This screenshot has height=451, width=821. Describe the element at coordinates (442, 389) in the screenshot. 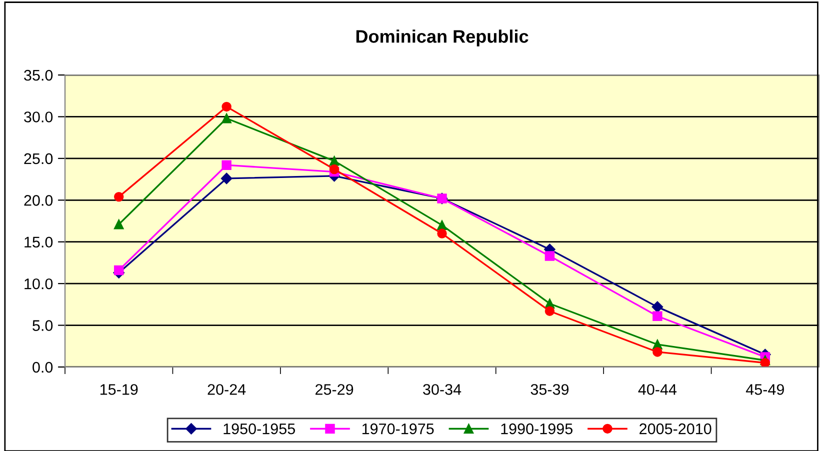

I see `x-tick-label: 30-34` at that location.